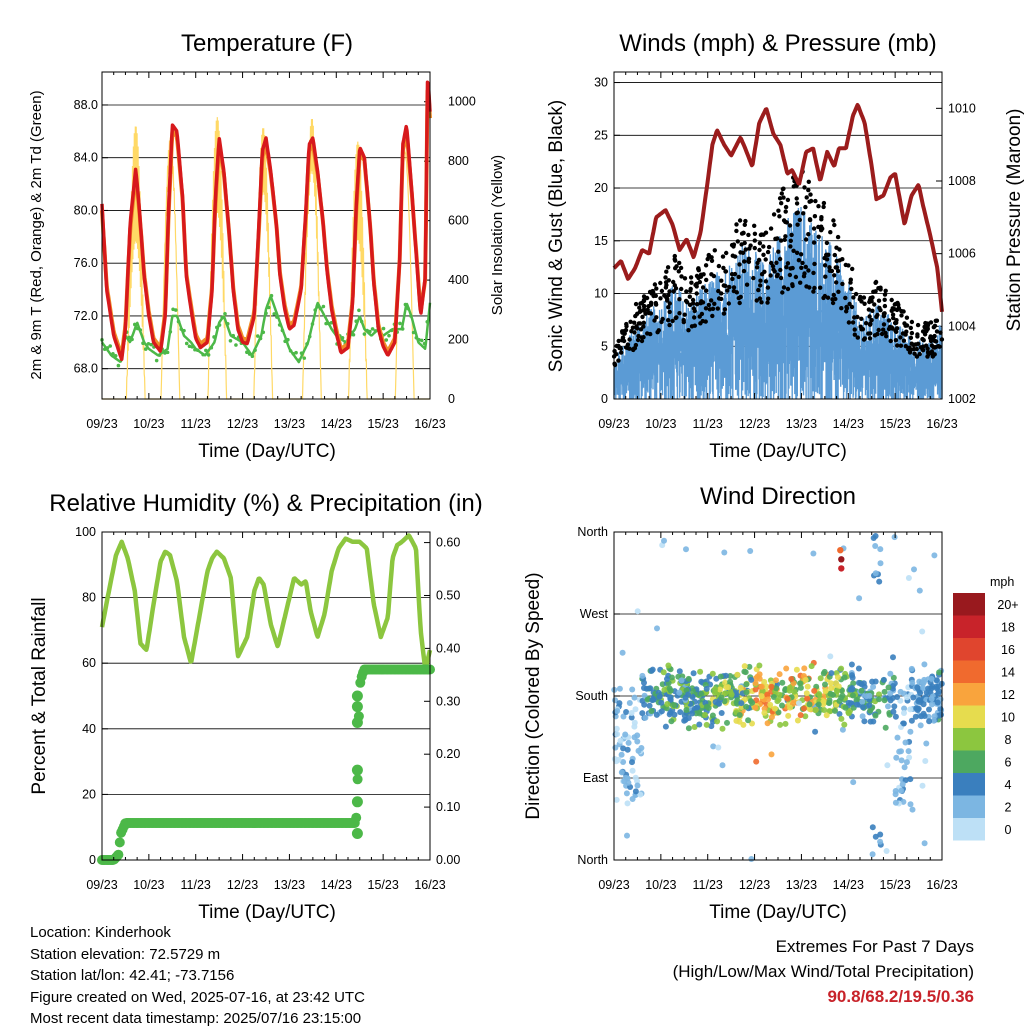  I want to click on y-tick-label: 40, so click(89, 729).